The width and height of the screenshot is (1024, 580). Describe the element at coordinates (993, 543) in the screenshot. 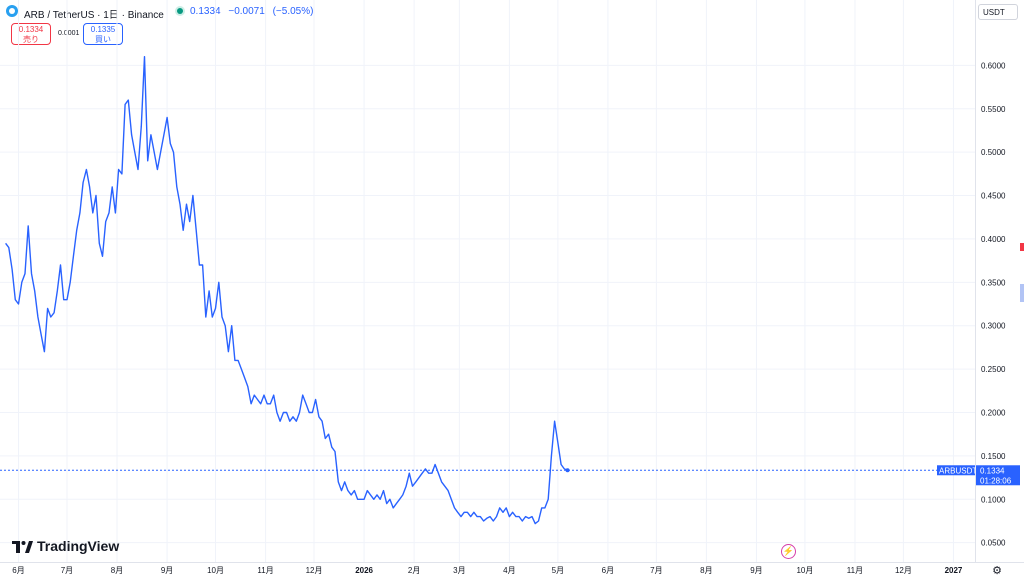

I see `y-tick-label: 0.0500` at that location.